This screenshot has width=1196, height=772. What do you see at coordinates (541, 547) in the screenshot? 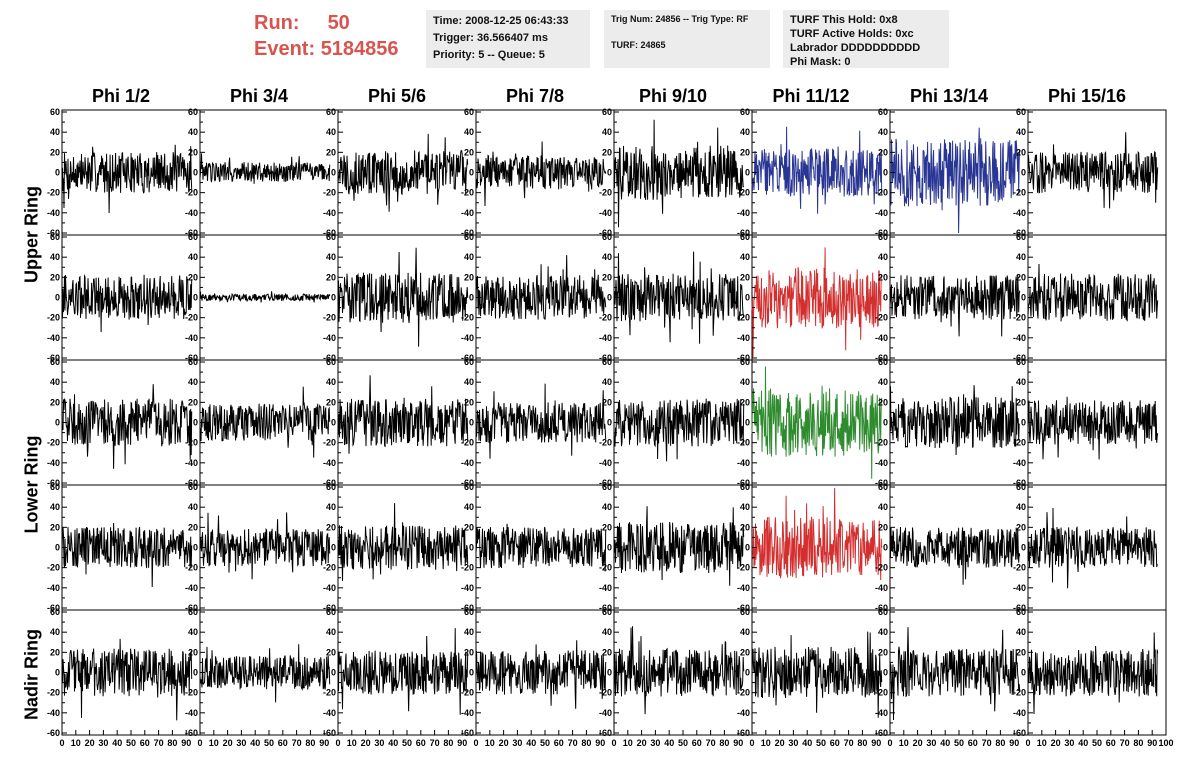
I see `waveform-trace-r3-c3` at bounding box center [541, 547].